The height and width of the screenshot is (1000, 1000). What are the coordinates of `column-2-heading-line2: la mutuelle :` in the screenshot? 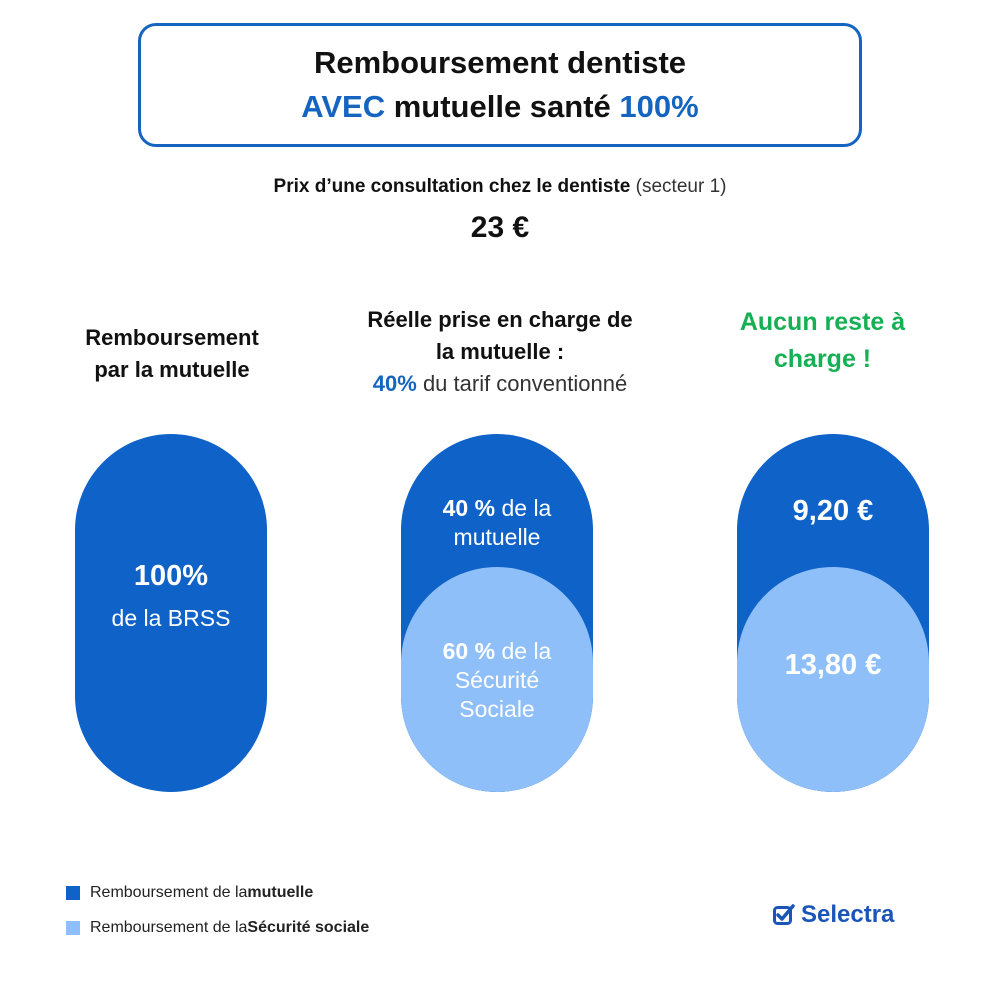 It's located at (500, 351).